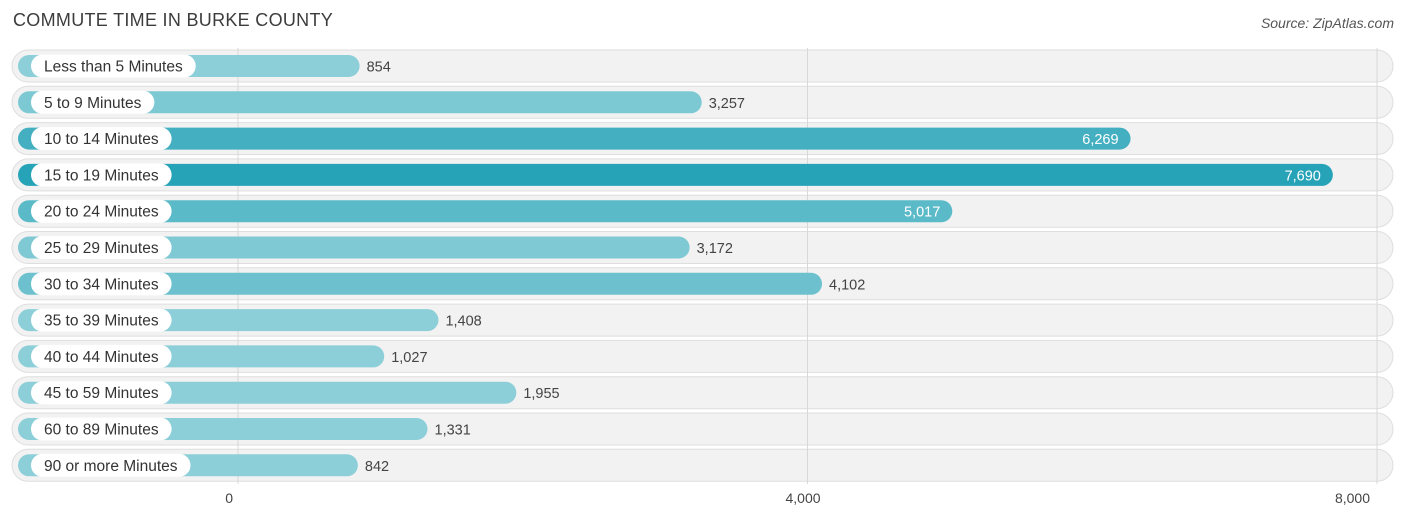 Image resolution: width=1406 pixels, height=522 pixels. I want to click on value-label: 1,027, so click(409, 358).